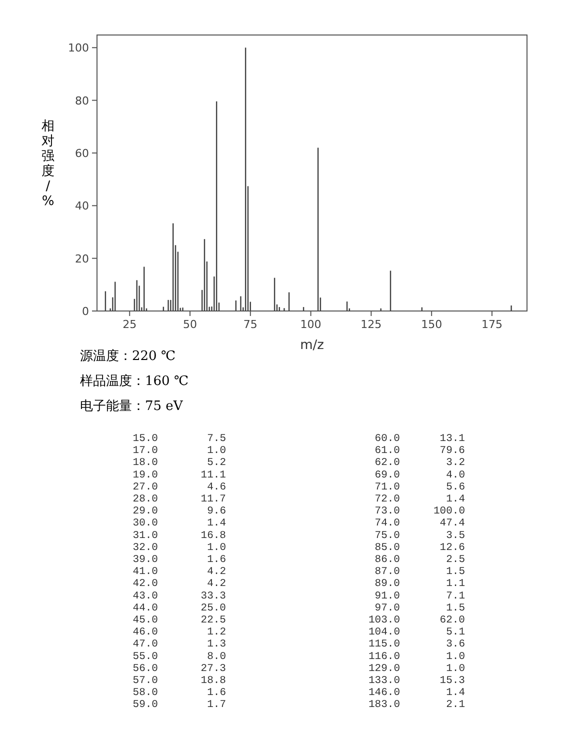  What do you see at coordinates (431, 324) in the screenshot?
I see `x-tick-label: 150` at bounding box center [431, 324].